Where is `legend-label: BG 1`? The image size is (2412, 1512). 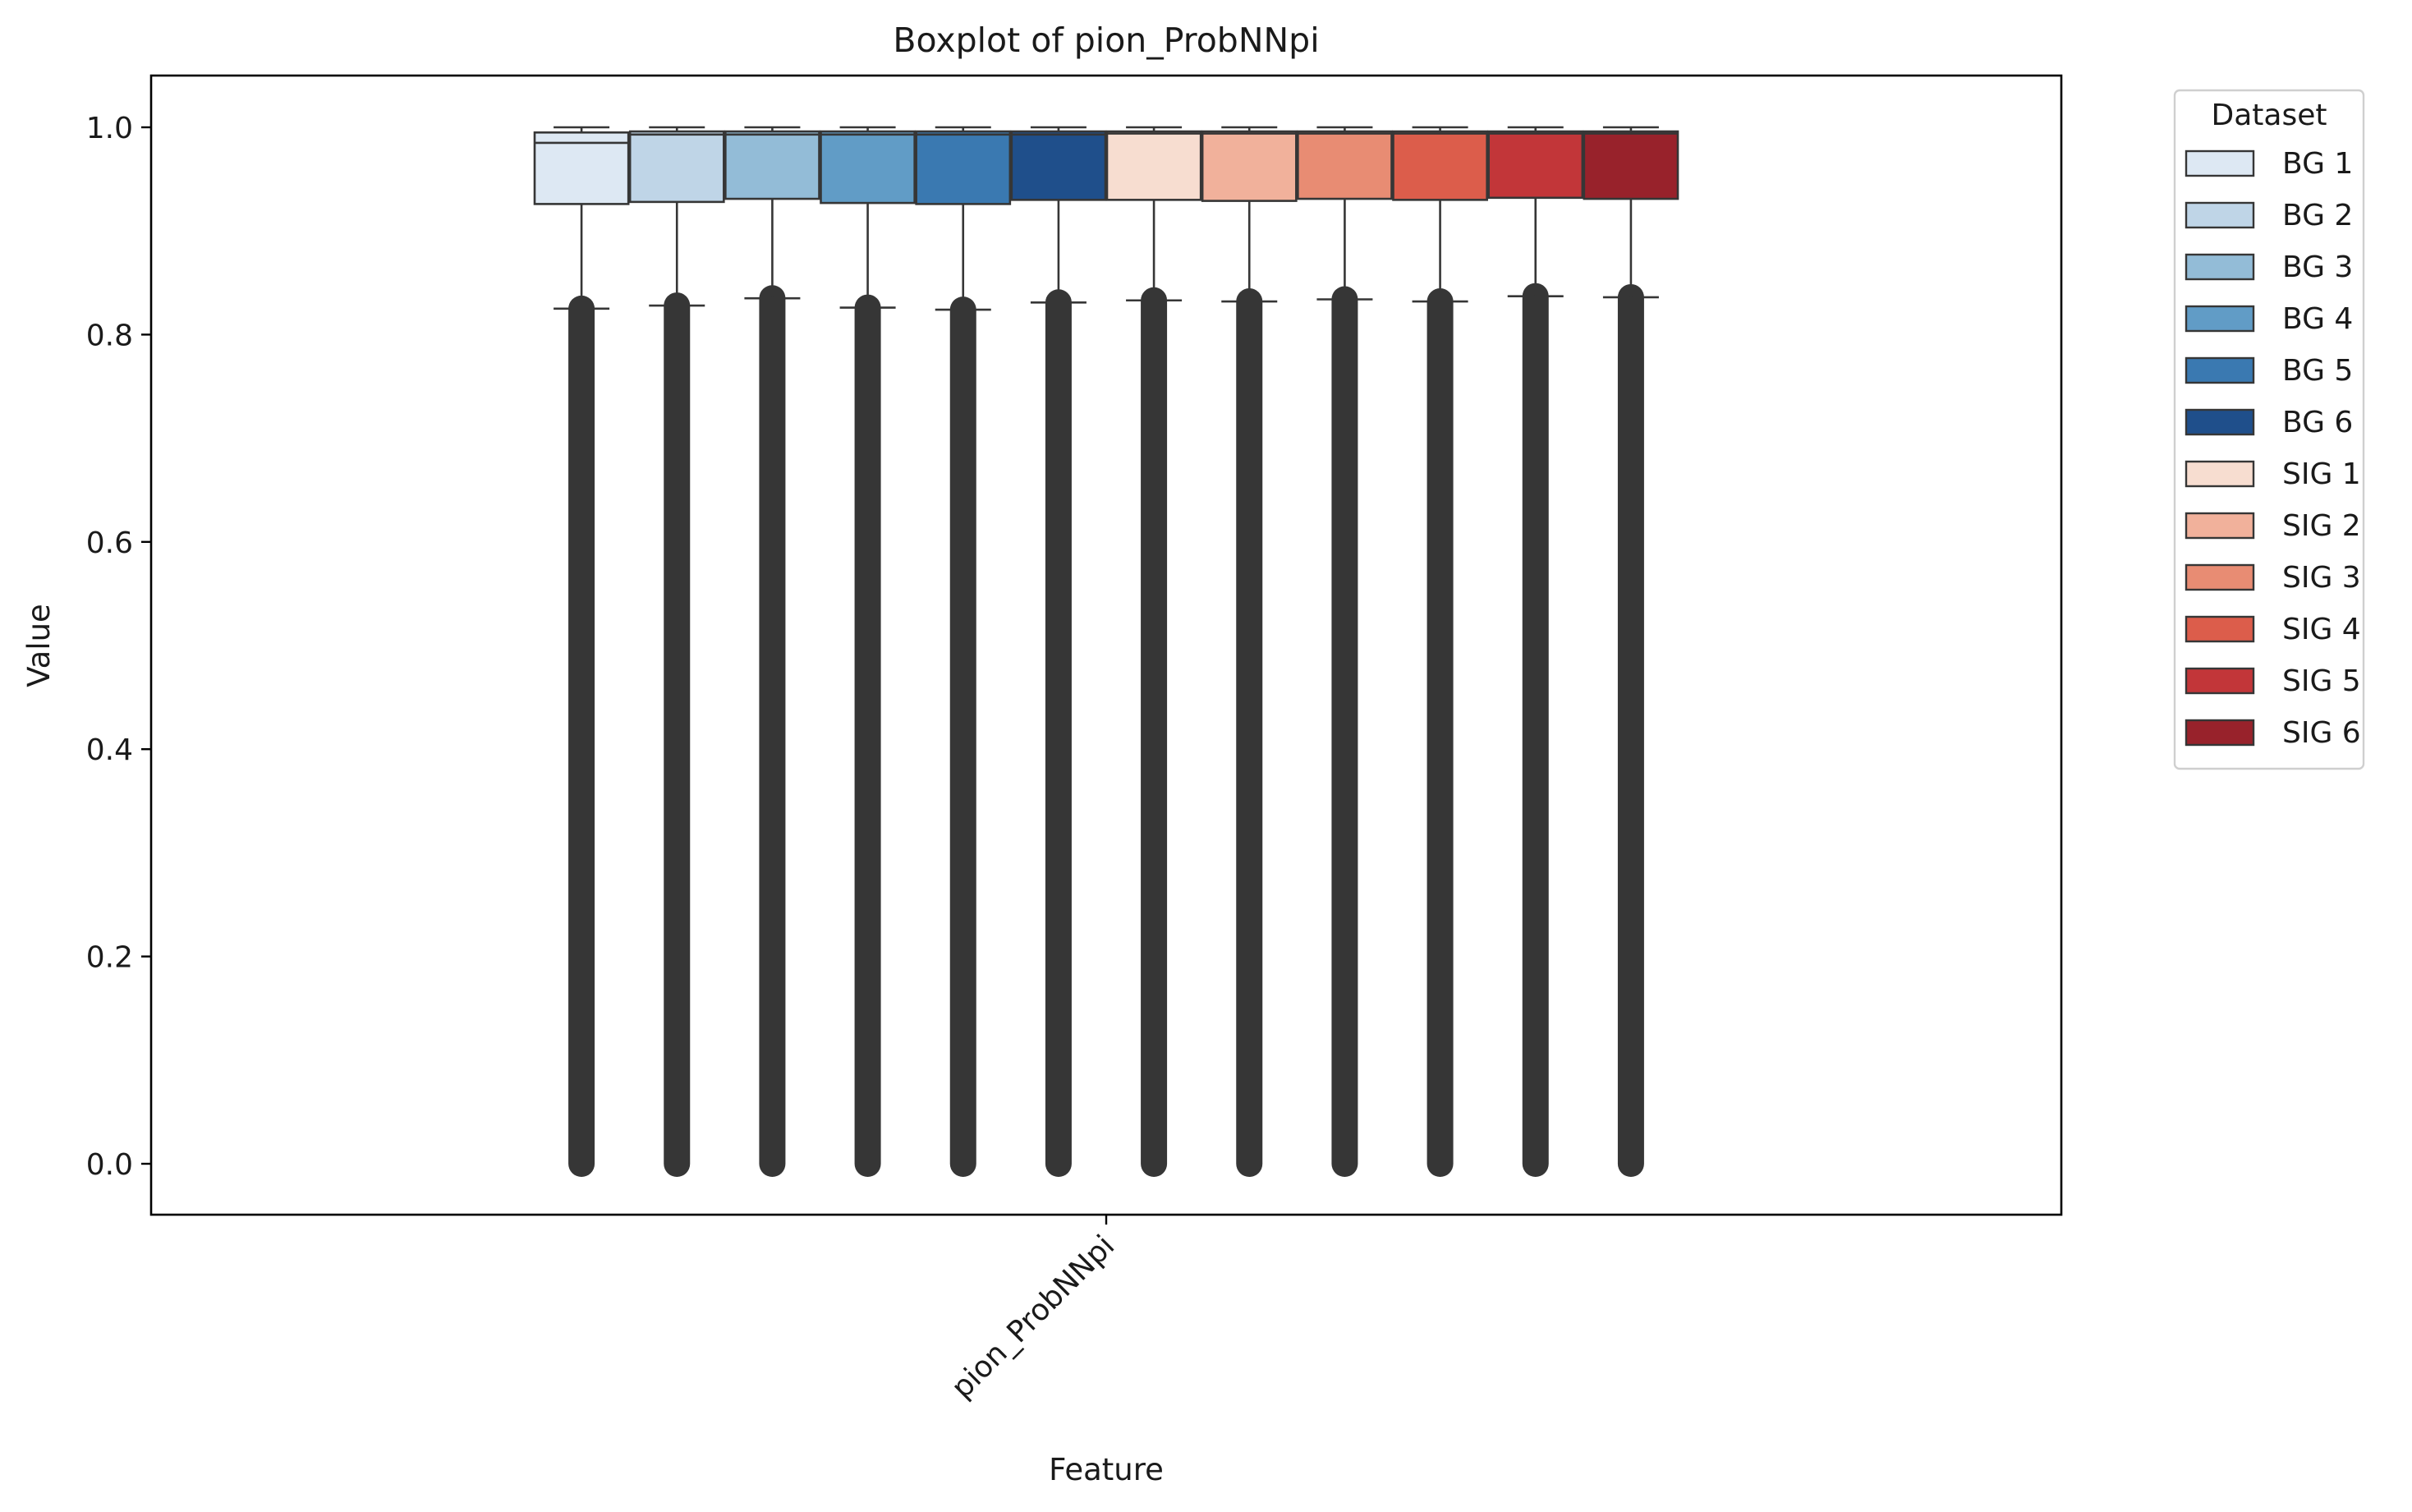
legend-label: BG 1 is located at coordinates (2318, 164).